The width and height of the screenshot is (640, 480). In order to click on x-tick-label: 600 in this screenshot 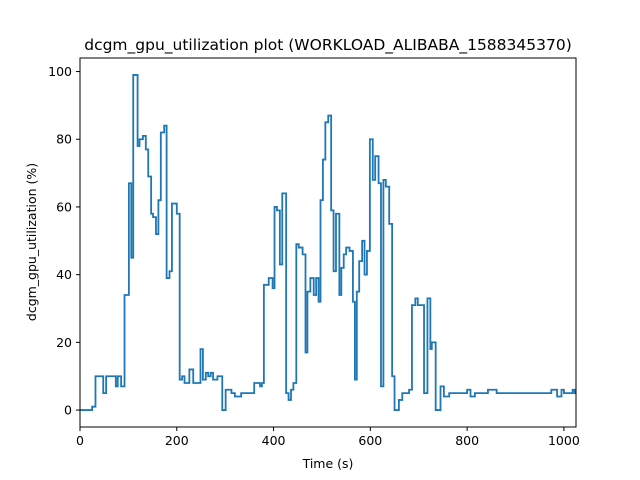, I will do `click(370, 440)`.